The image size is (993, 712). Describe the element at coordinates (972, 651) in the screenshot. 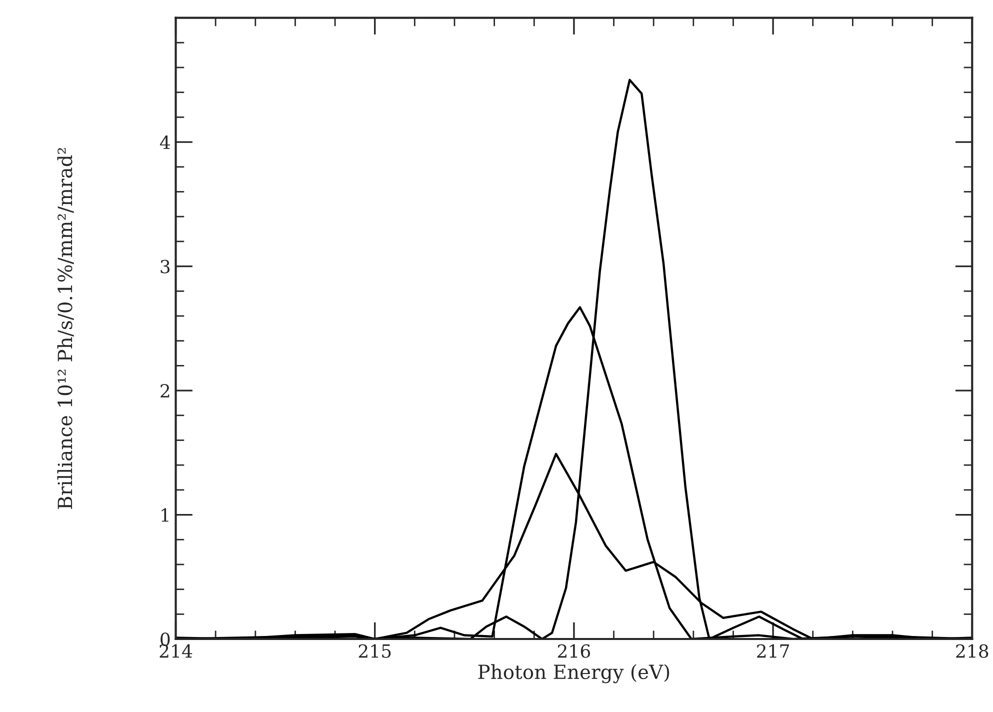

I see `x-tick-label: 218` at that location.